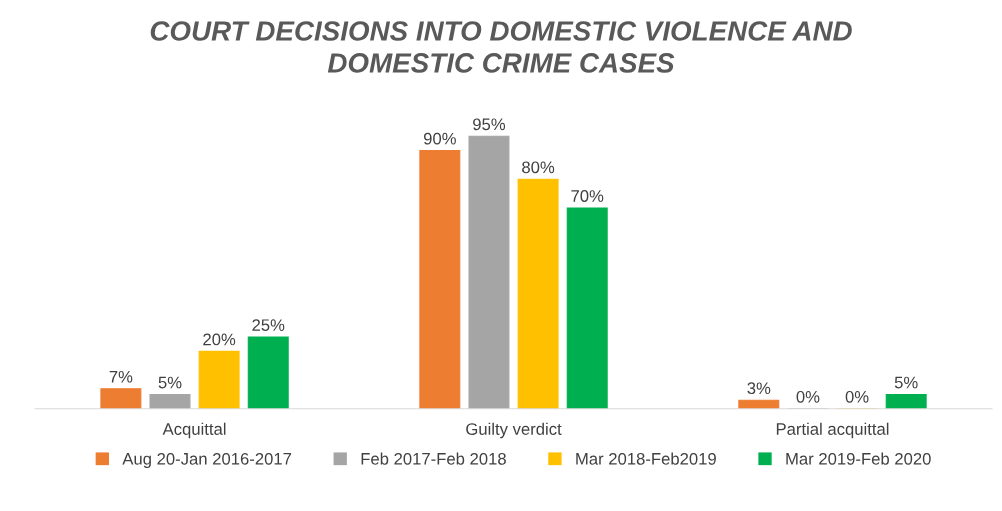 The height and width of the screenshot is (511, 1002). I want to click on data-label: 3%, so click(759, 388).